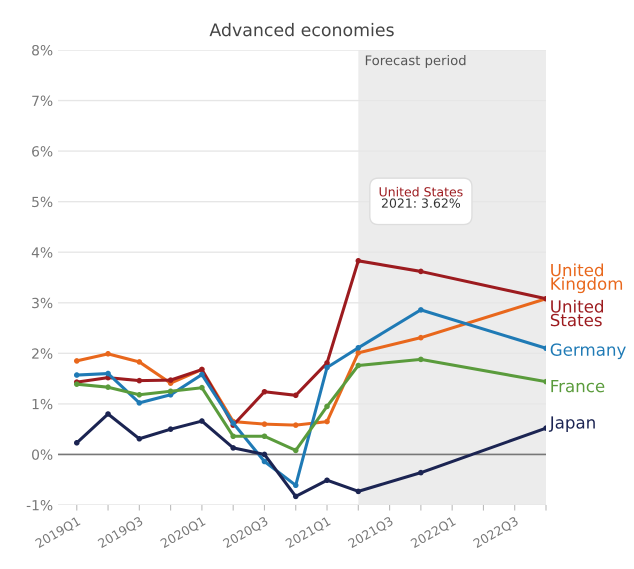 This screenshot has height=569, width=634. Describe the element at coordinates (576, 313) in the screenshot. I see `series-label: United States` at that location.